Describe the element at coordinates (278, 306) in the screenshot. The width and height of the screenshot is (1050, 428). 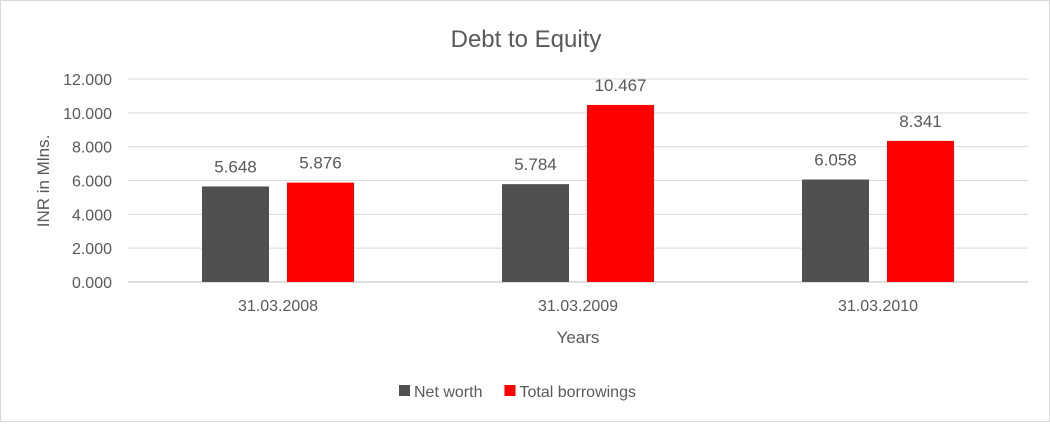
I see `x-tick-label: 31.03.2008` at that location.